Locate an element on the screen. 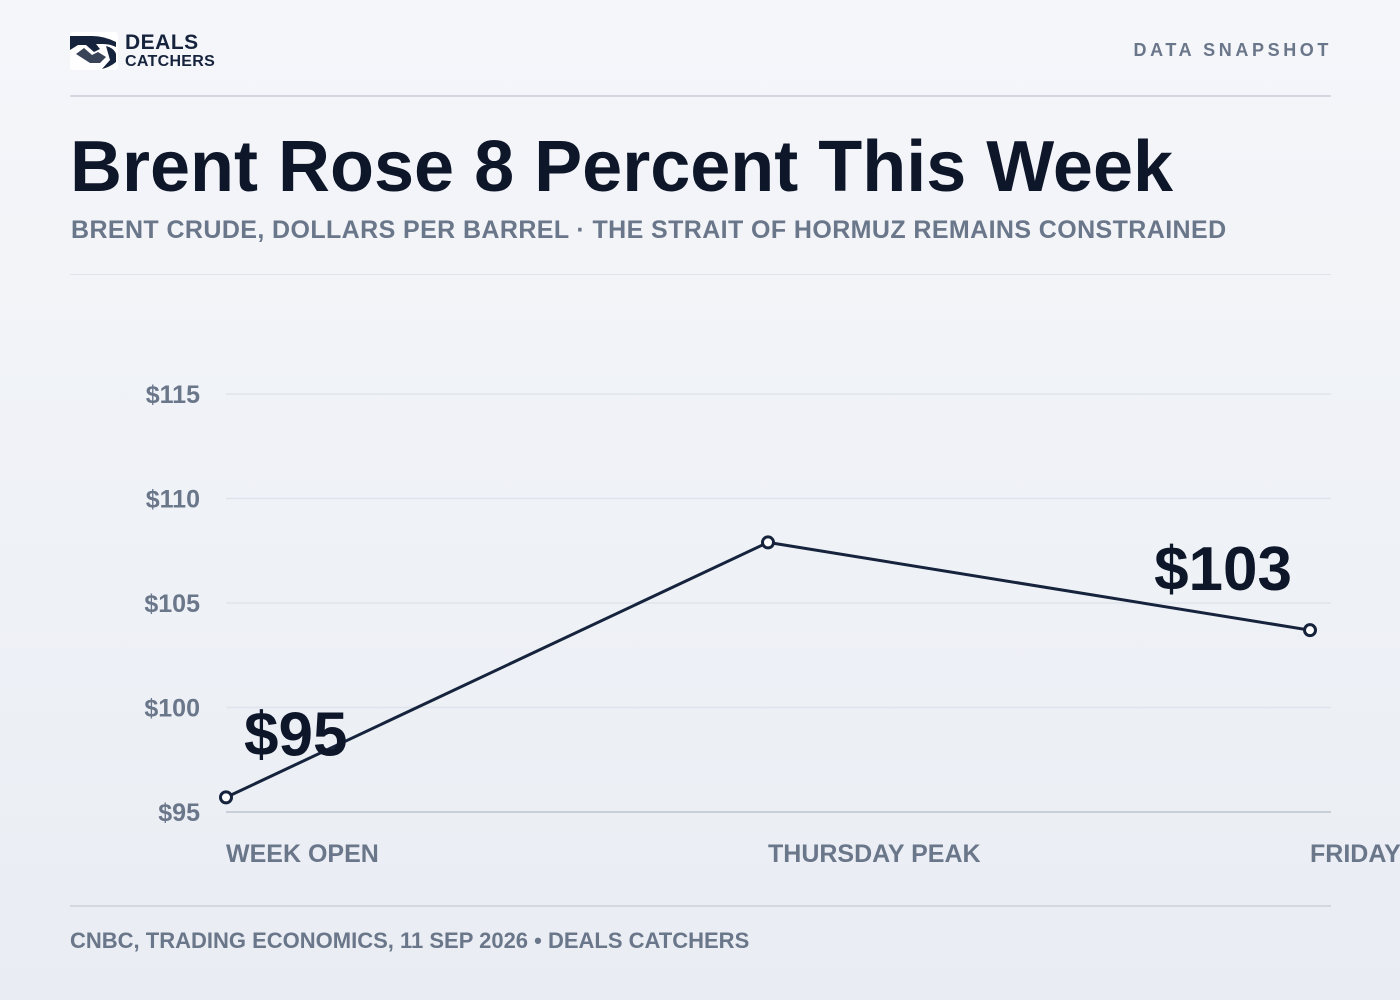 This screenshot has width=1400, height=1000. x-tick-label: FRIDAY is located at coordinates (1355, 854).